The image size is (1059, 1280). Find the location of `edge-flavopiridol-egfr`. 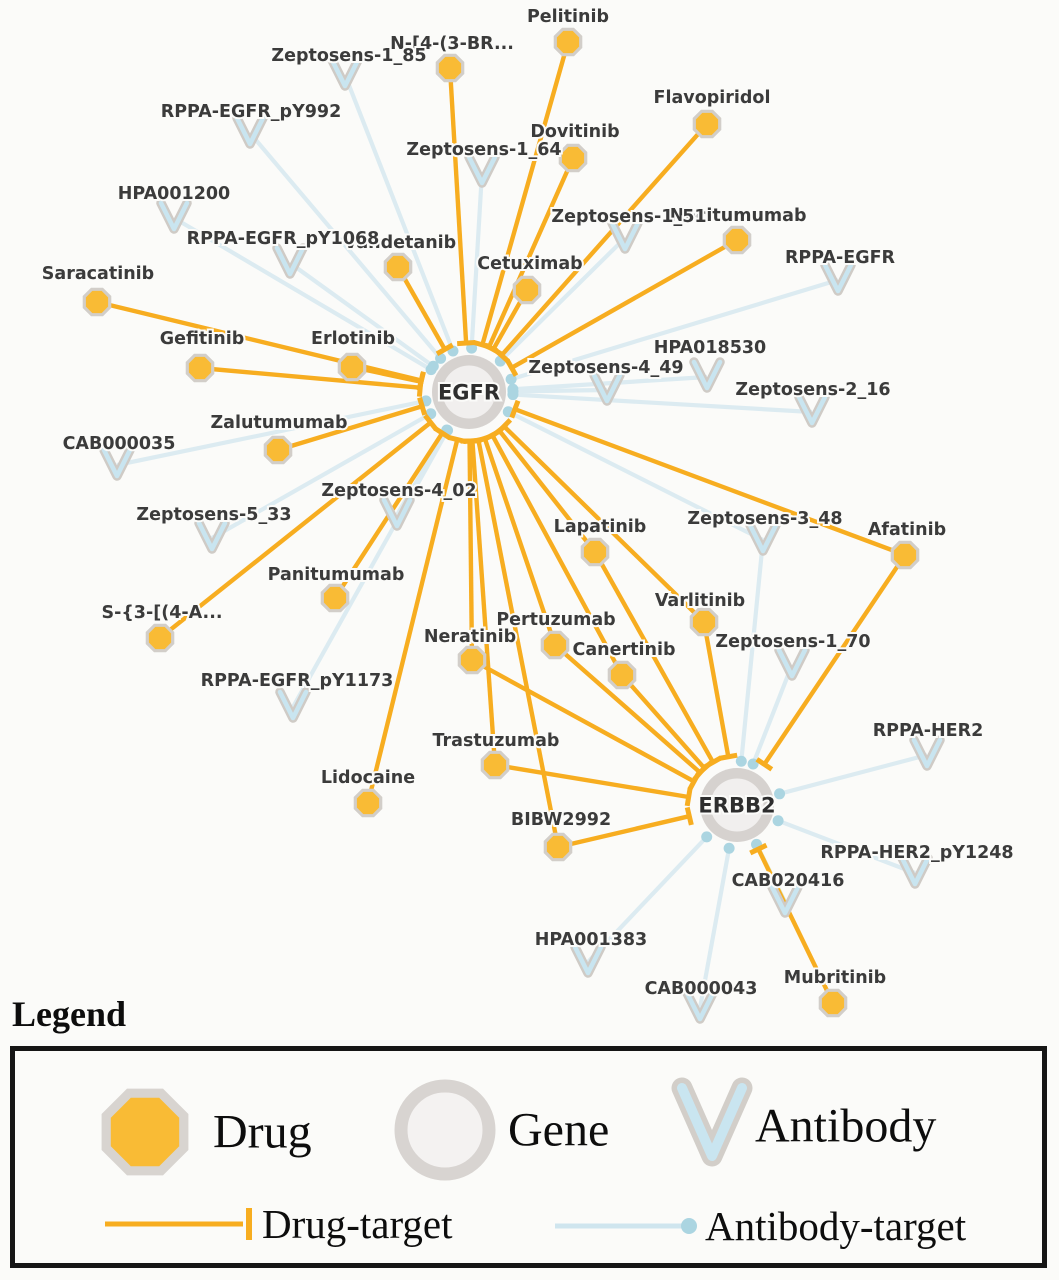

edge-flavopiridol-egfr is located at coordinates (604, 239).